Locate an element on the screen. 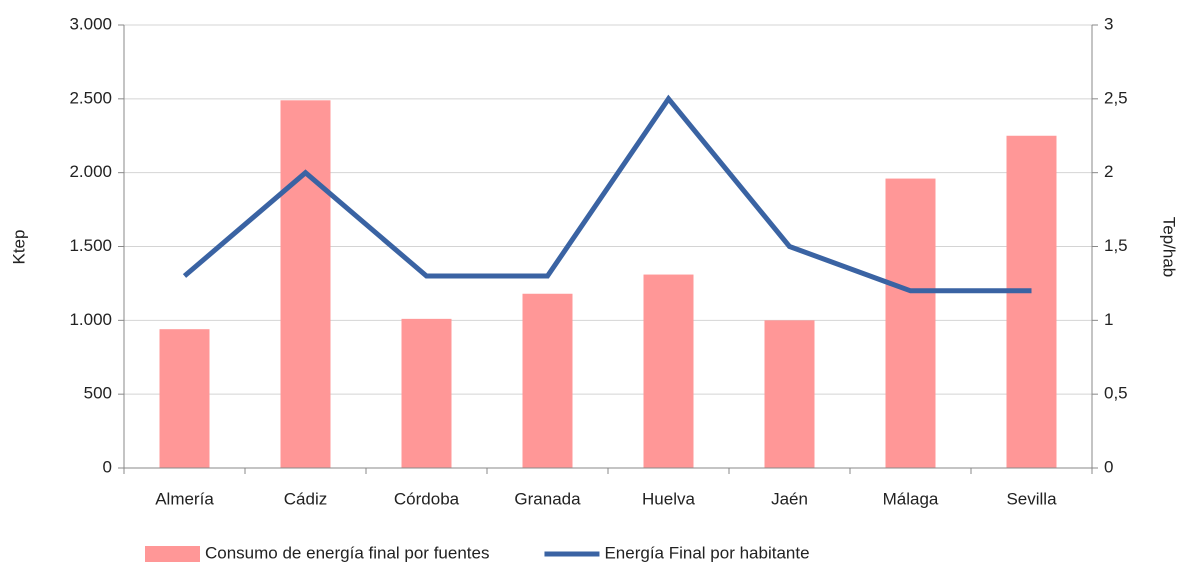 This screenshot has height=566, width=1188. x-tick-label: Jaén is located at coordinates (789, 498).